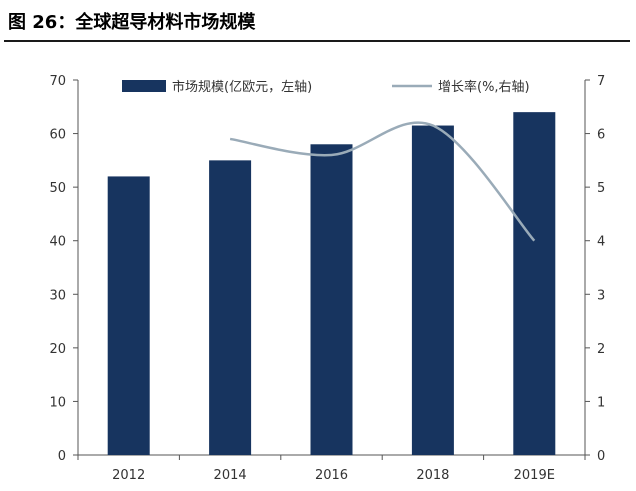  What do you see at coordinates (62, 456) in the screenshot?
I see `y-left-tick-label: 0` at bounding box center [62, 456].